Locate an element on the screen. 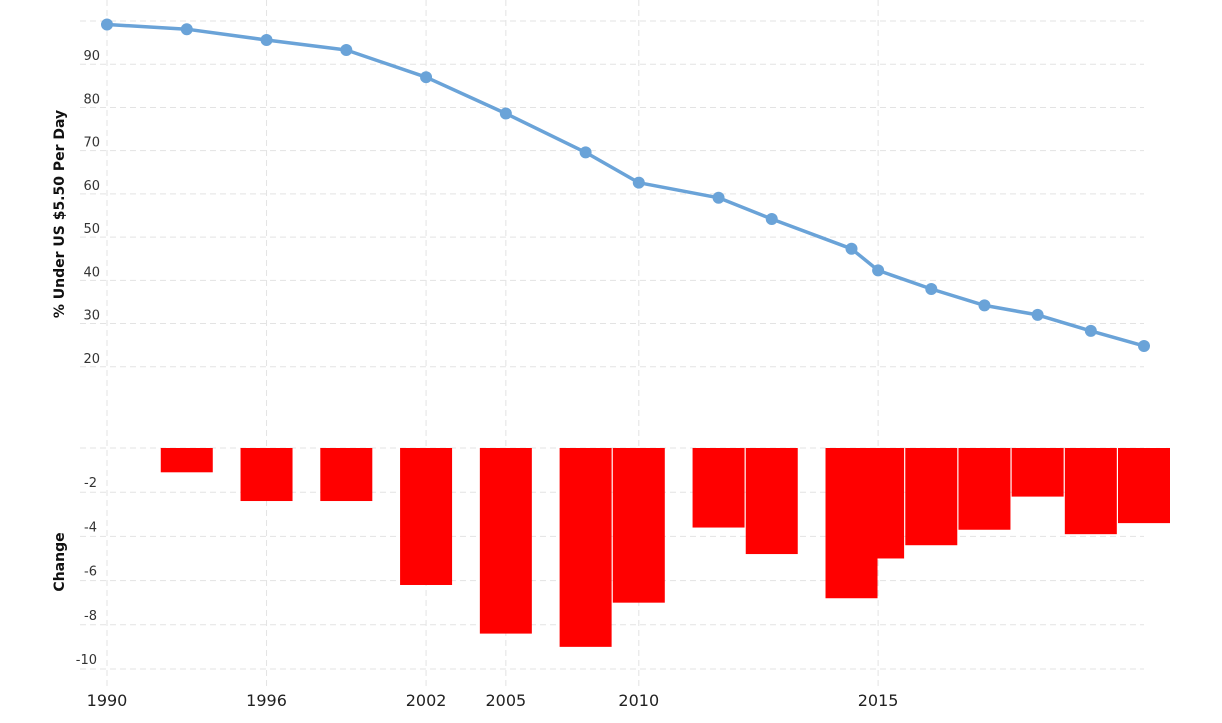 This screenshot has width=1222, height=723. x-tick-label: 2010 is located at coordinates (638, 700).